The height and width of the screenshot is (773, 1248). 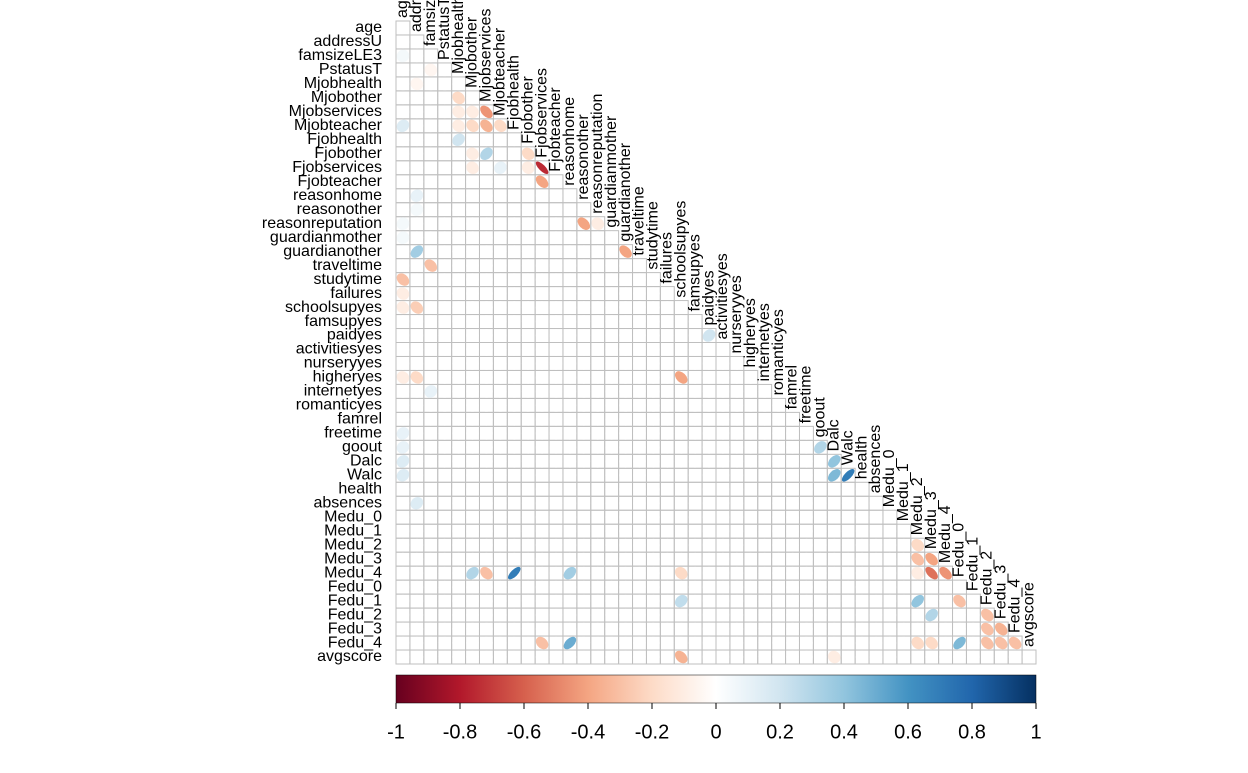 What do you see at coordinates (396, 732) in the screenshot?
I see `colorbar-tick-label: -1` at bounding box center [396, 732].